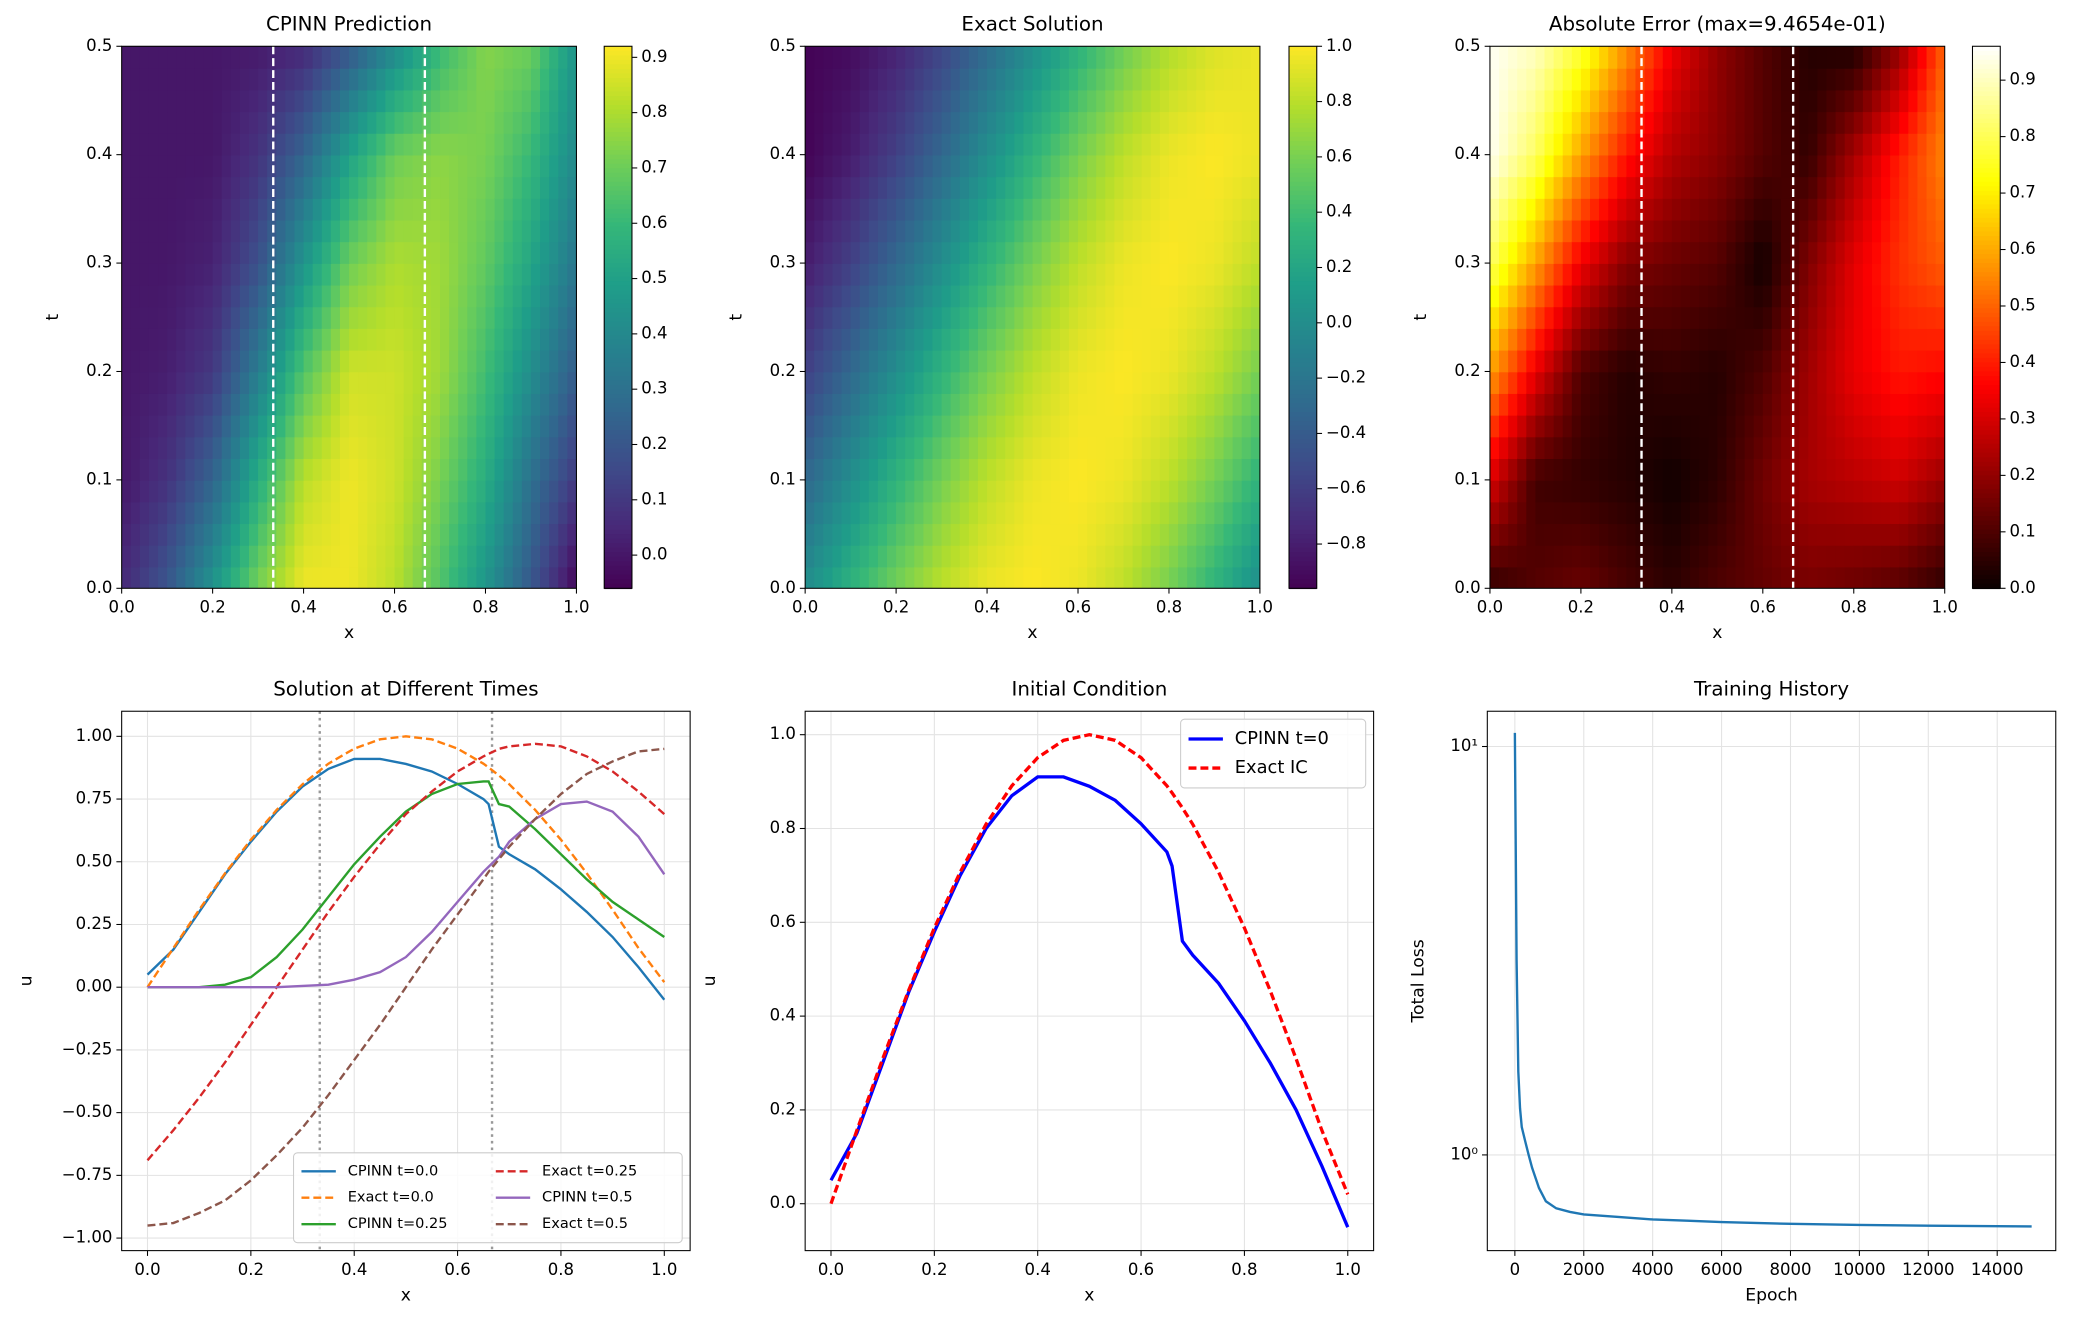  Describe the element at coordinates (1772, 980) in the screenshot. I see `plot-area` at that location.